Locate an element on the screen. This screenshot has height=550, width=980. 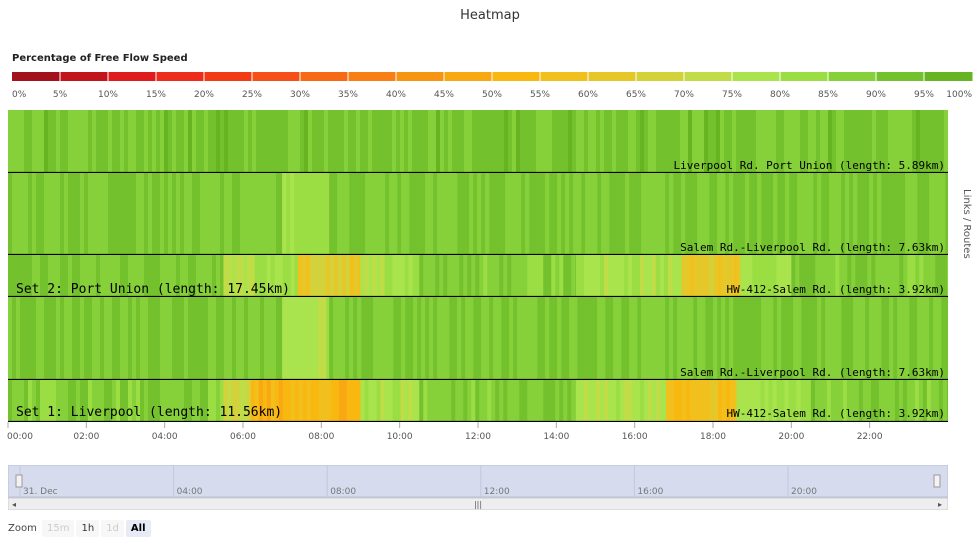
x-tick-label: 16:00 is located at coordinates (634, 437).